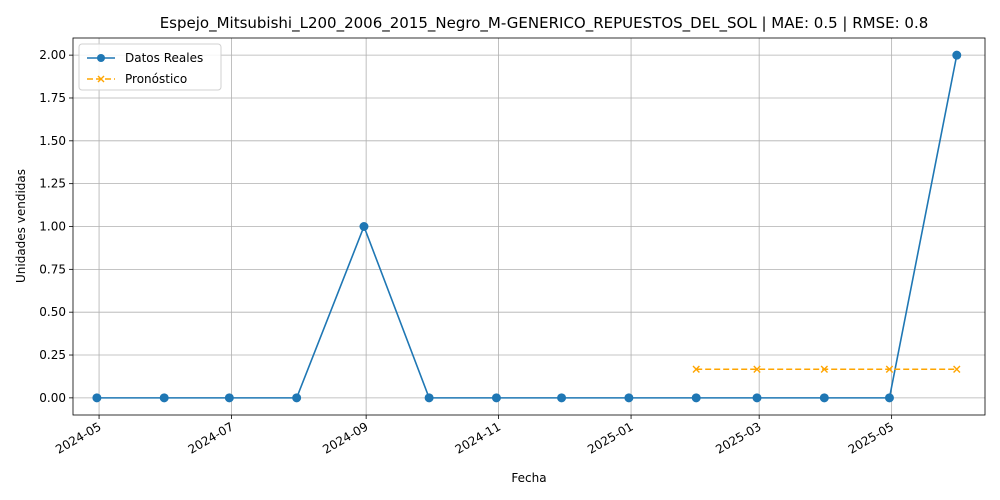 The height and width of the screenshot is (500, 1000). What do you see at coordinates (52, 141) in the screenshot?
I see `y-tick-label: 1.50` at bounding box center [52, 141].